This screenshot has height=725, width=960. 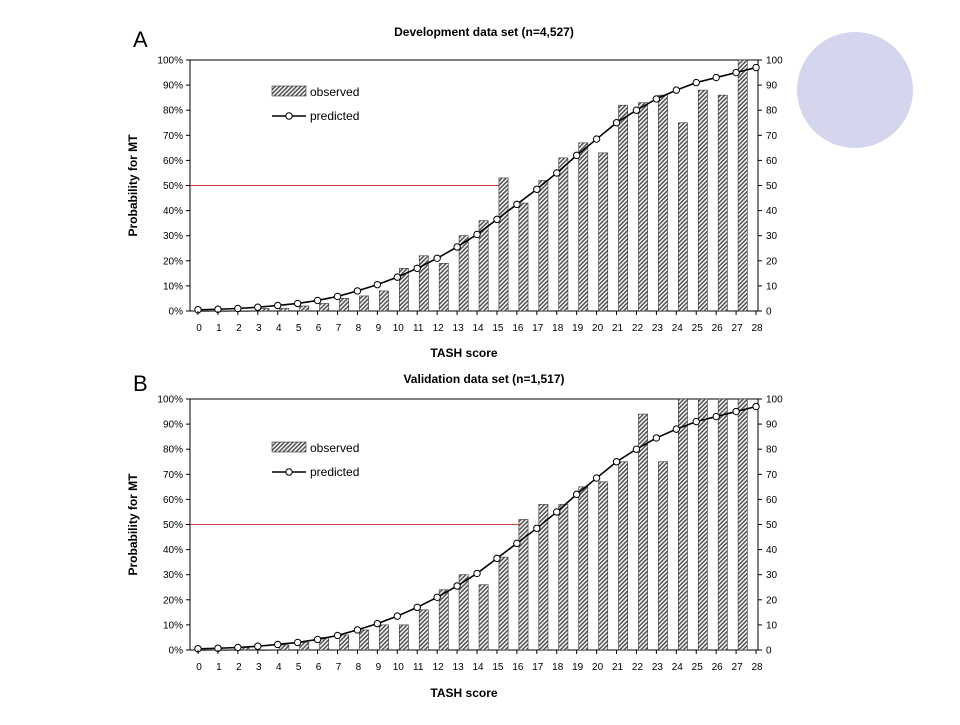 What do you see at coordinates (578, 328) in the screenshot?
I see `x-tick-label: 19` at bounding box center [578, 328].